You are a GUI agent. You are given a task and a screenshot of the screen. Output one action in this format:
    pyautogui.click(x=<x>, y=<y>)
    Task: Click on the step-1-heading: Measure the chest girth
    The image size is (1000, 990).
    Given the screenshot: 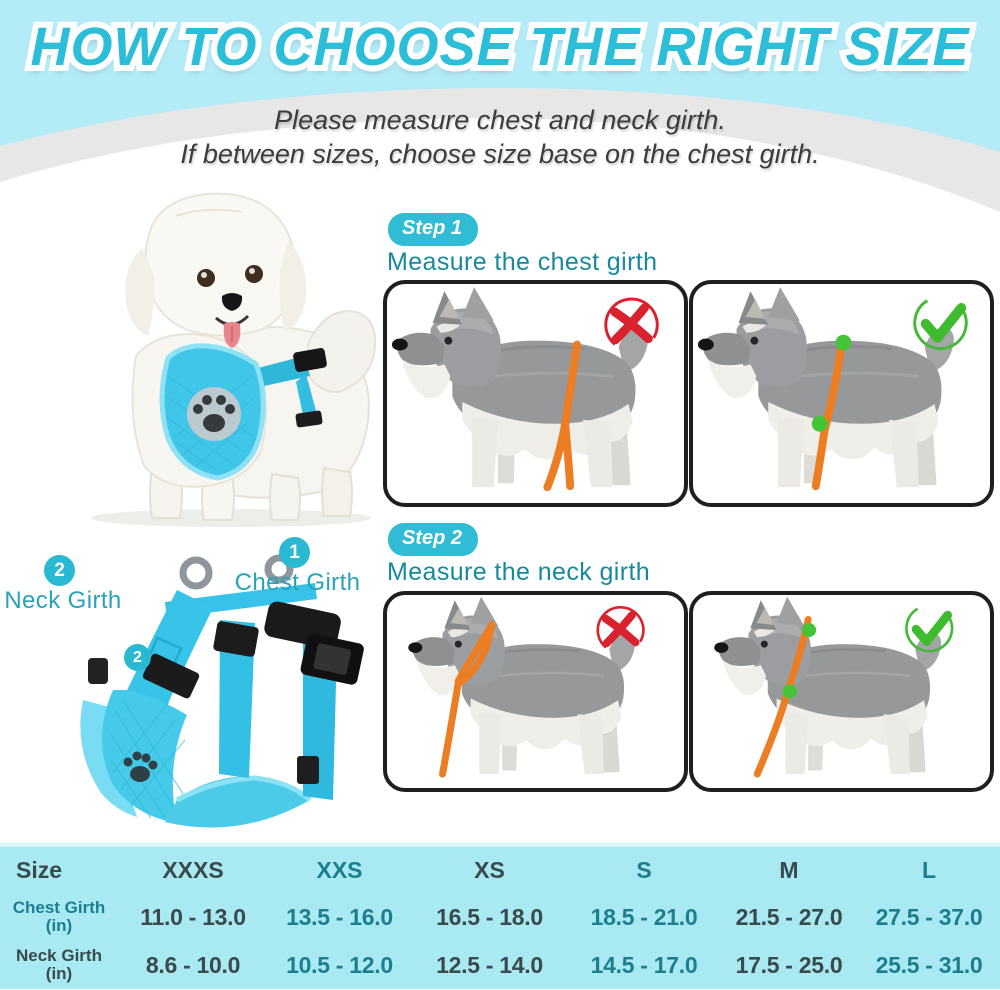 What is the action you would take?
    pyautogui.click(x=522, y=262)
    